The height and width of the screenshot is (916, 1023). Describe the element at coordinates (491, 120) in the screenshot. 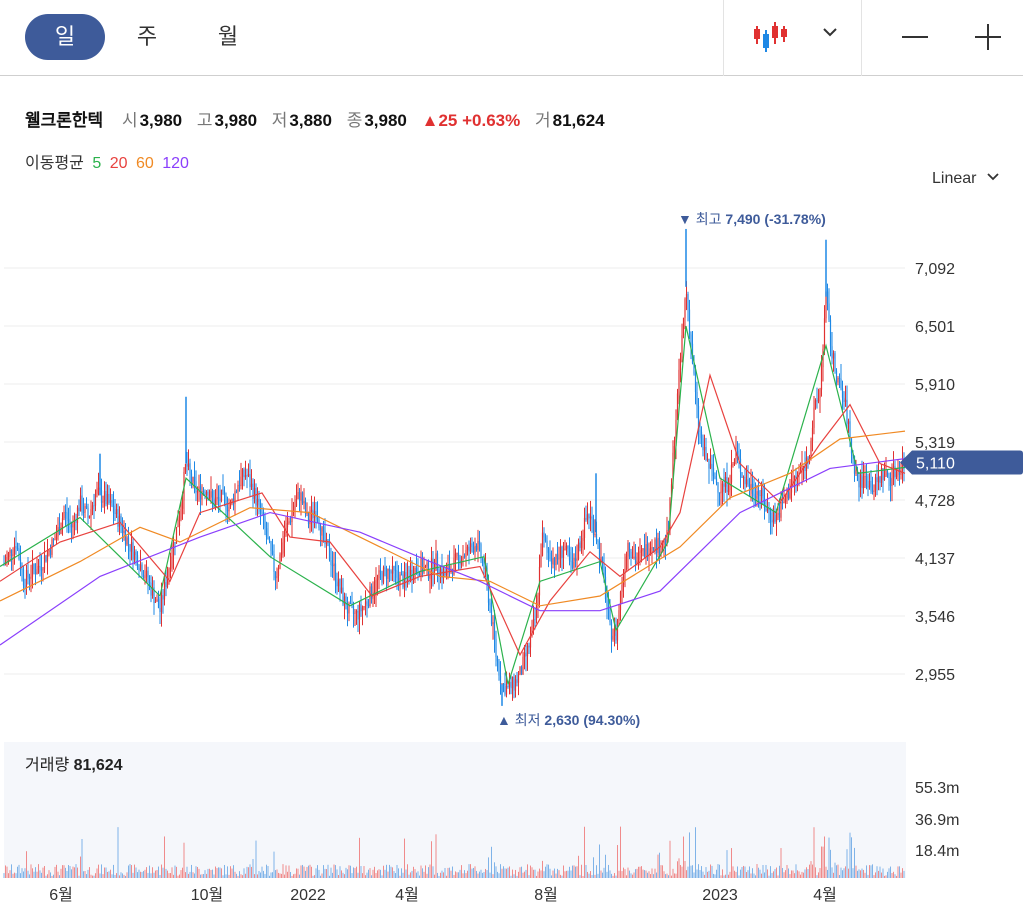

I see `change-percent: +0.63%` at that location.